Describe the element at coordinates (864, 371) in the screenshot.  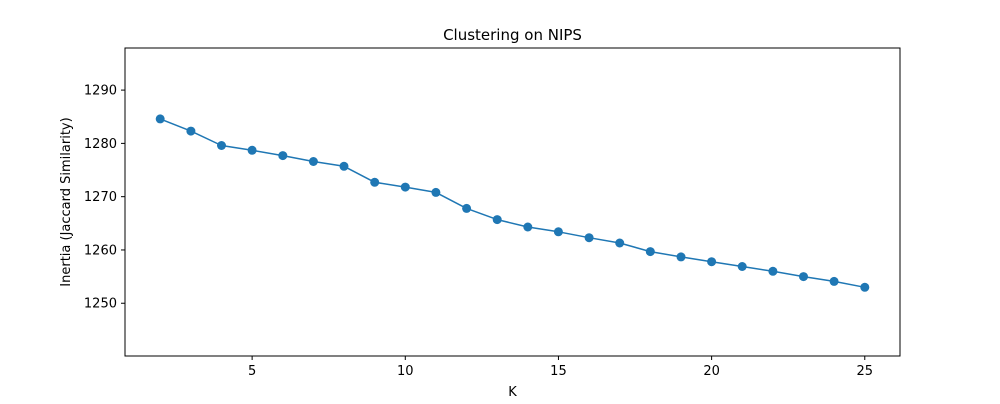
I see `x-tick-label: 25` at that location.